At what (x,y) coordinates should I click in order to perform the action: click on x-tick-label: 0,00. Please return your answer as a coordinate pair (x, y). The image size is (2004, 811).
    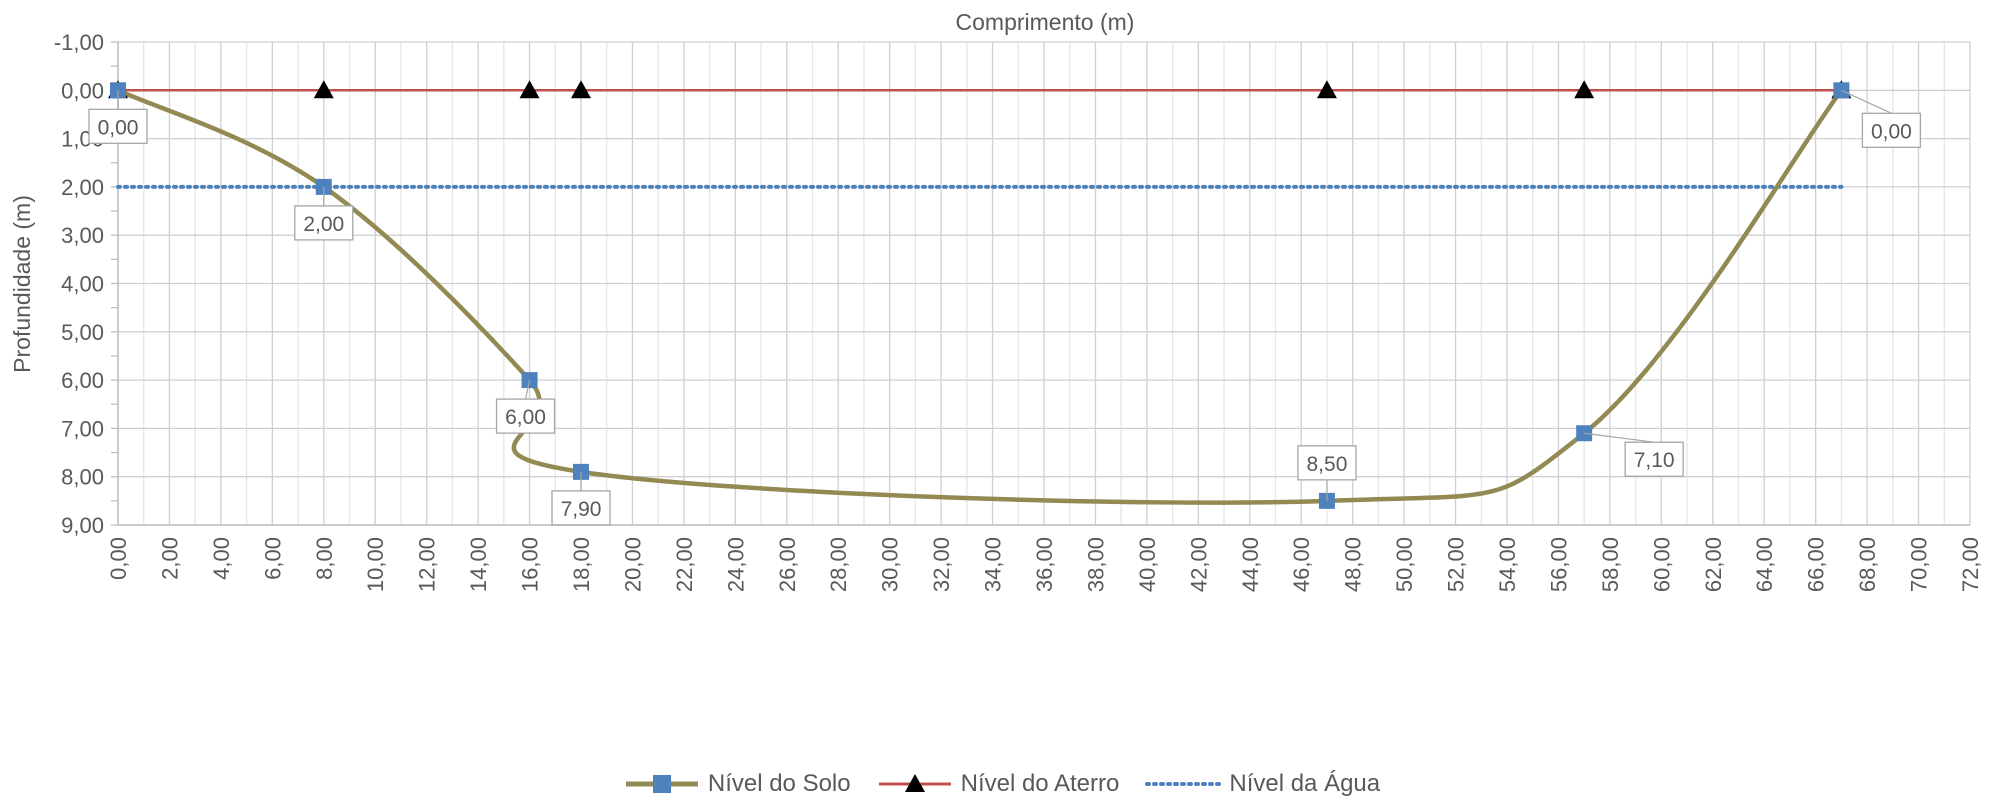
    Looking at the image, I should click on (118, 558).